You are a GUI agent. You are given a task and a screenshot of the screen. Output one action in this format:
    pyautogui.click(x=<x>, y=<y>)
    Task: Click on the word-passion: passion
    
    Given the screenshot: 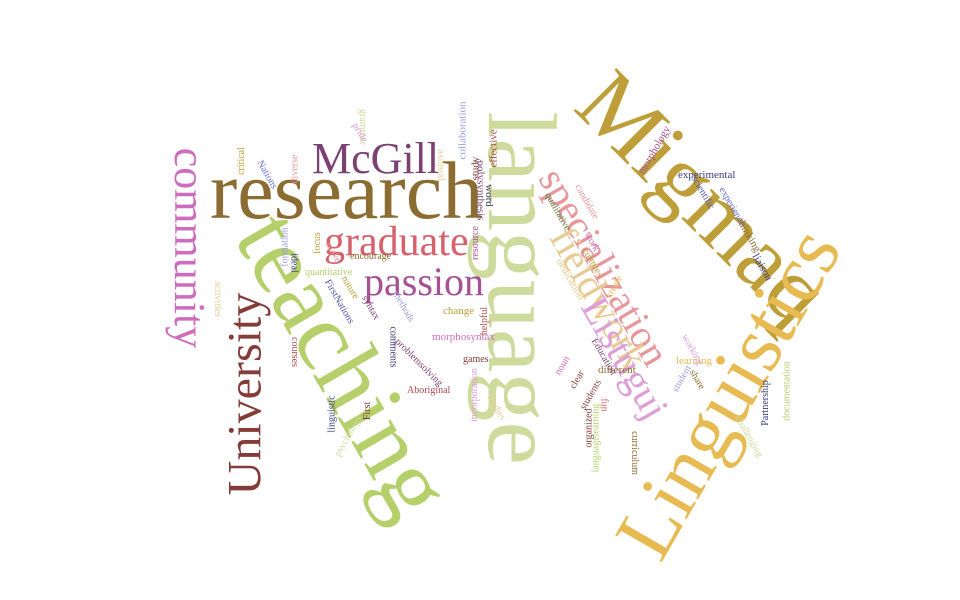 What is the action you would take?
    pyautogui.click(x=424, y=281)
    